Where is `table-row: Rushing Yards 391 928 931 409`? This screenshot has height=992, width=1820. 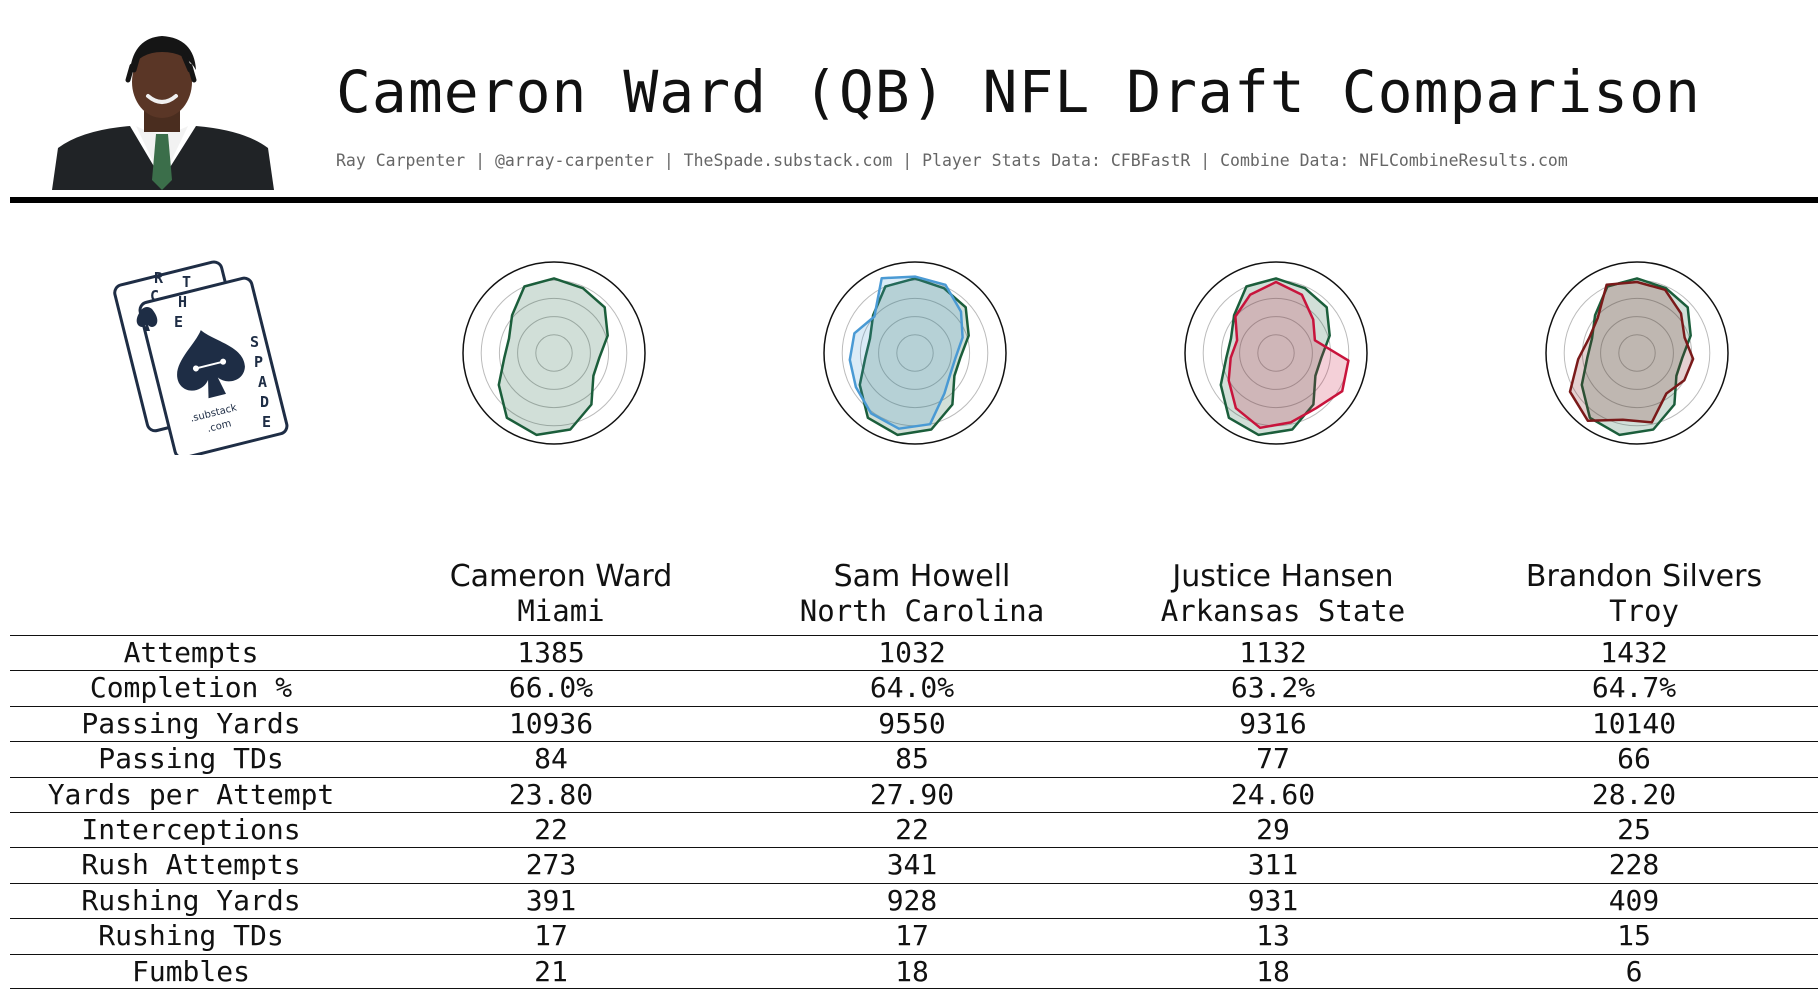 table-row: Rushing Yards 391 928 931 409 is located at coordinates (914, 900).